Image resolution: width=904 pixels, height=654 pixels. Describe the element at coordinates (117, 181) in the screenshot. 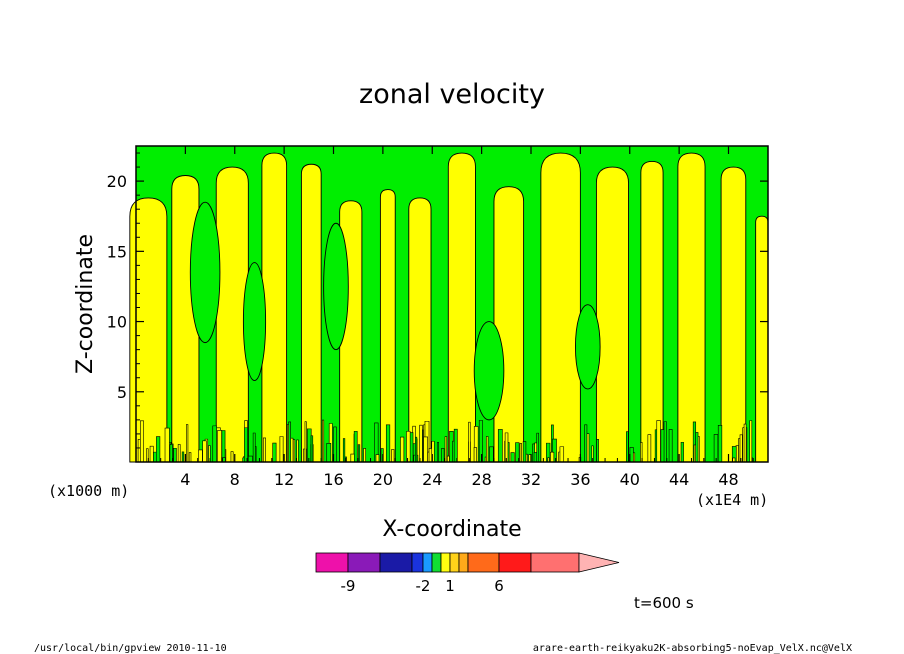

I see `y-tick-label: 20` at that location.